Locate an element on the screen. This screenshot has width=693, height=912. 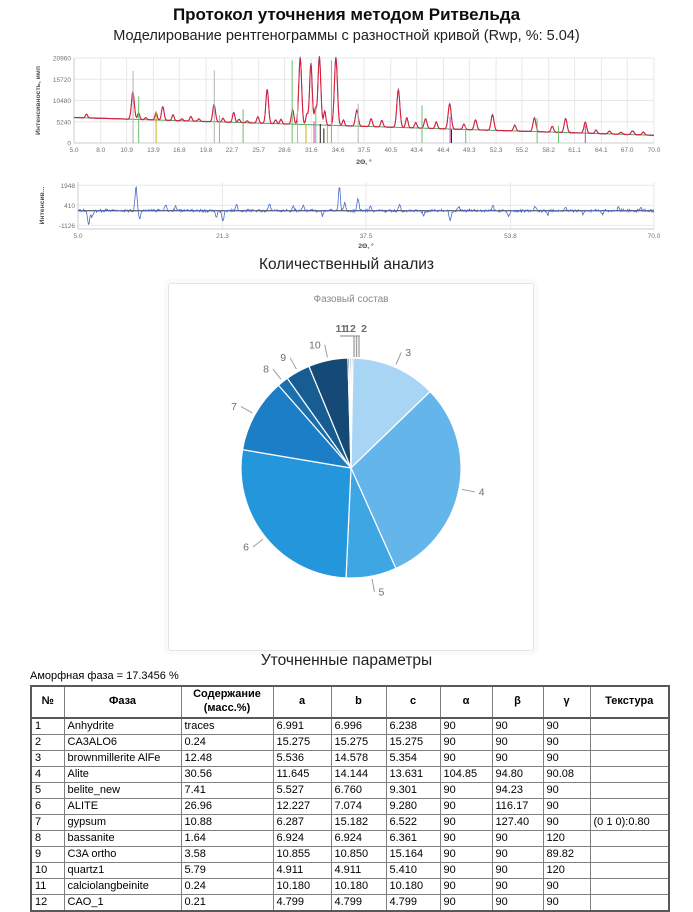
table-cell: 90.08 is located at coordinates (566, 774).